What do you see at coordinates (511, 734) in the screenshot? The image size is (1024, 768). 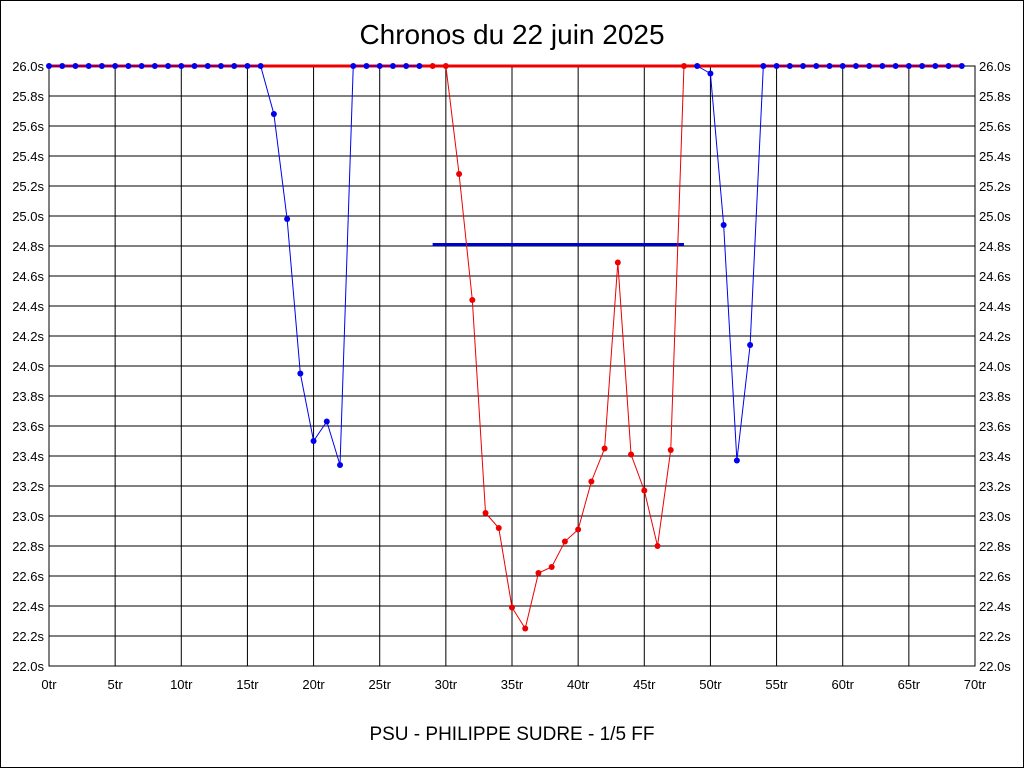 I see `chart-subtitle: PSU - PHILIPPE SUDRE - 1/5 FF` at bounding box center [511, 734].